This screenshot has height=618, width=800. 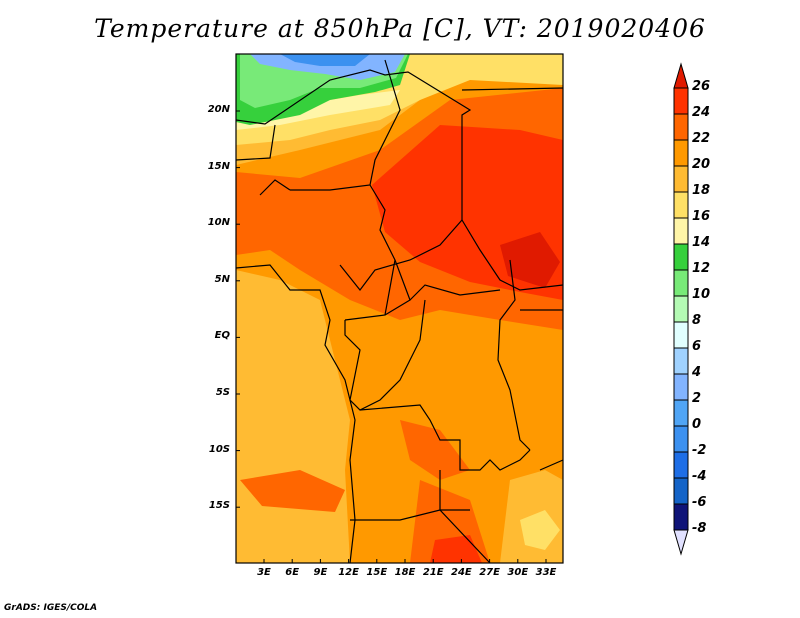 What do you see at coordinates (222, 279) in the screenshot?
I see `lat-label: 5N` at bounding box center [222, 279].